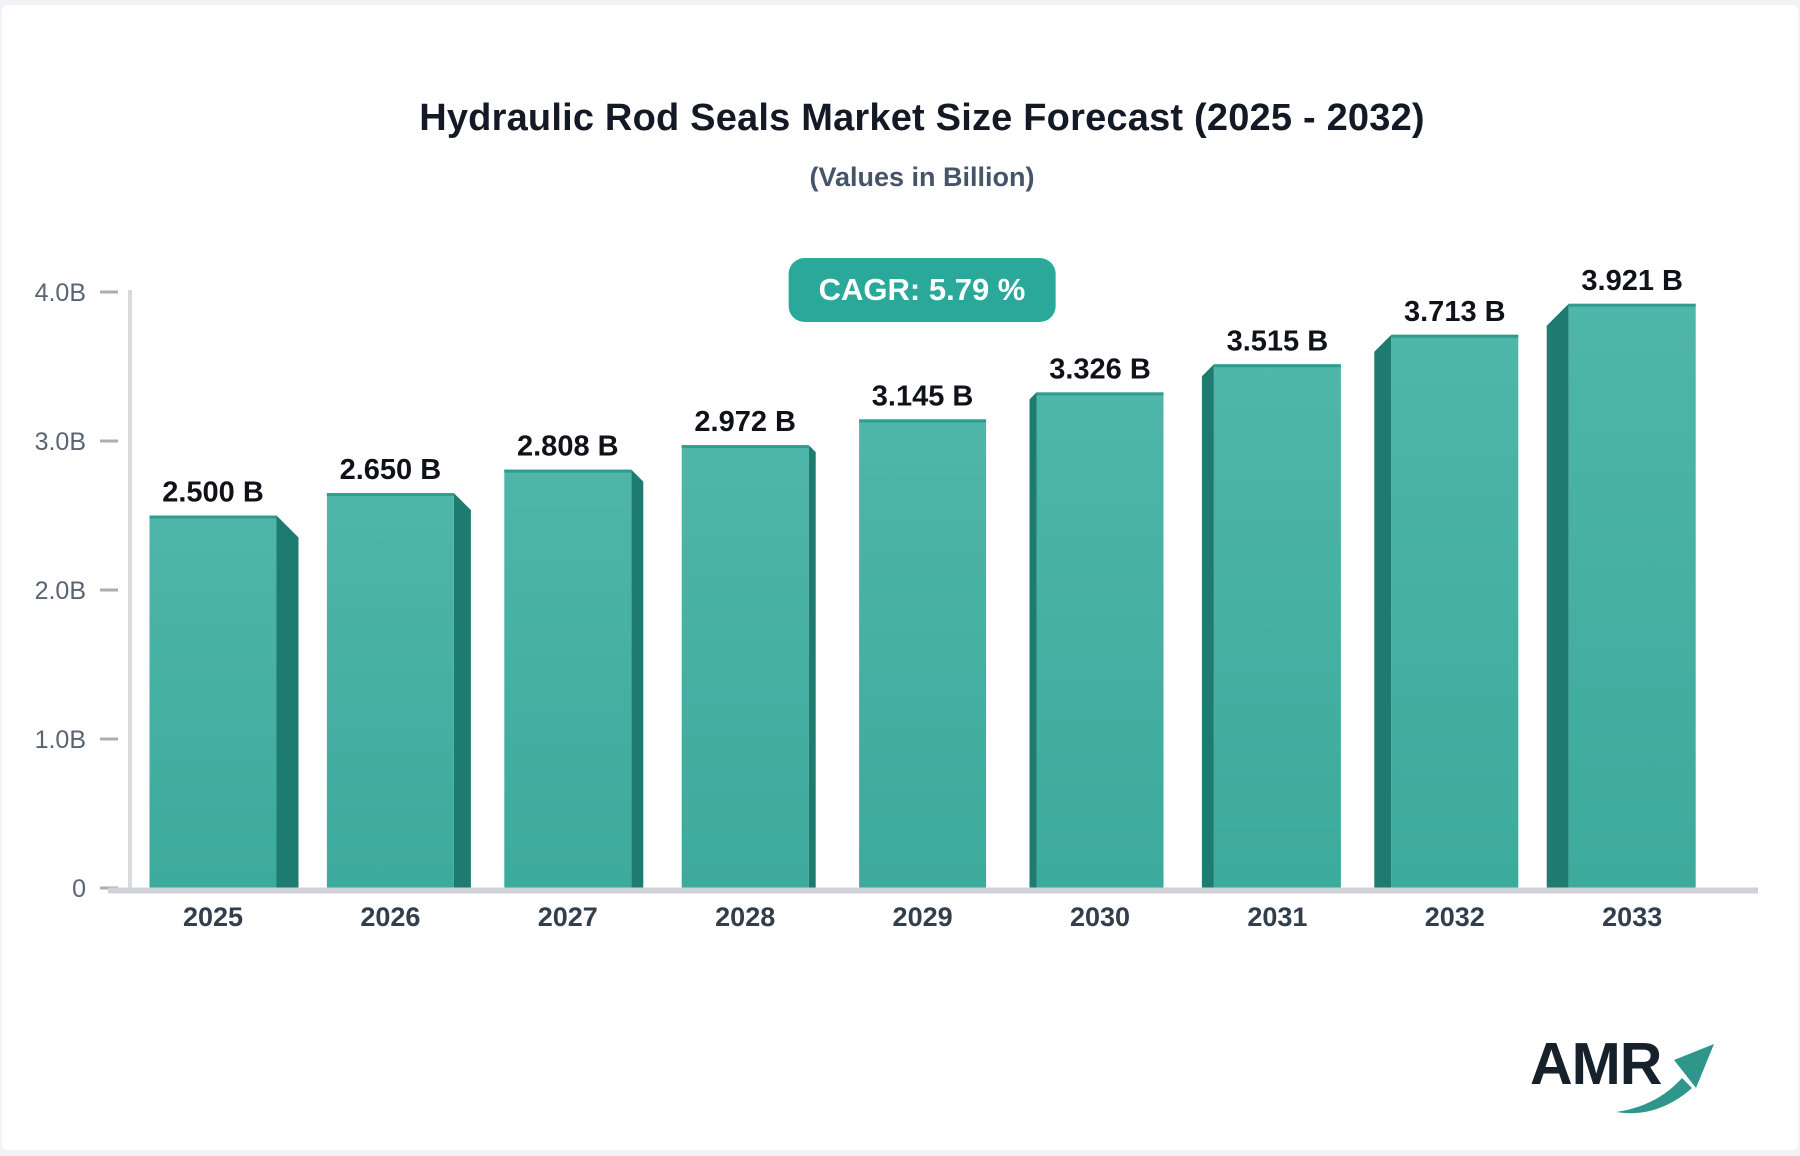 The height and width of the screenshot is (1156, 1800). What do you see at coordinates (923, 396) in the screenshot?
I see `bar-value-label-2029: 3.145 B` at bounding box center [923, 396].